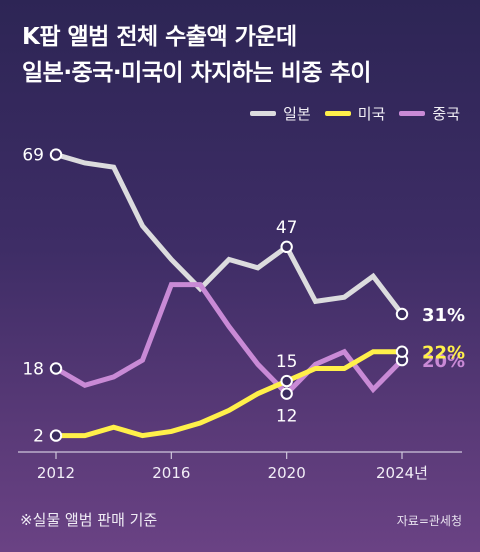 This screenshot has height=552, width=480. What do you see at coordinates (263, 113) in the screenshot?
I see `legend-swatch-japan` at bounding box center [263, 113].